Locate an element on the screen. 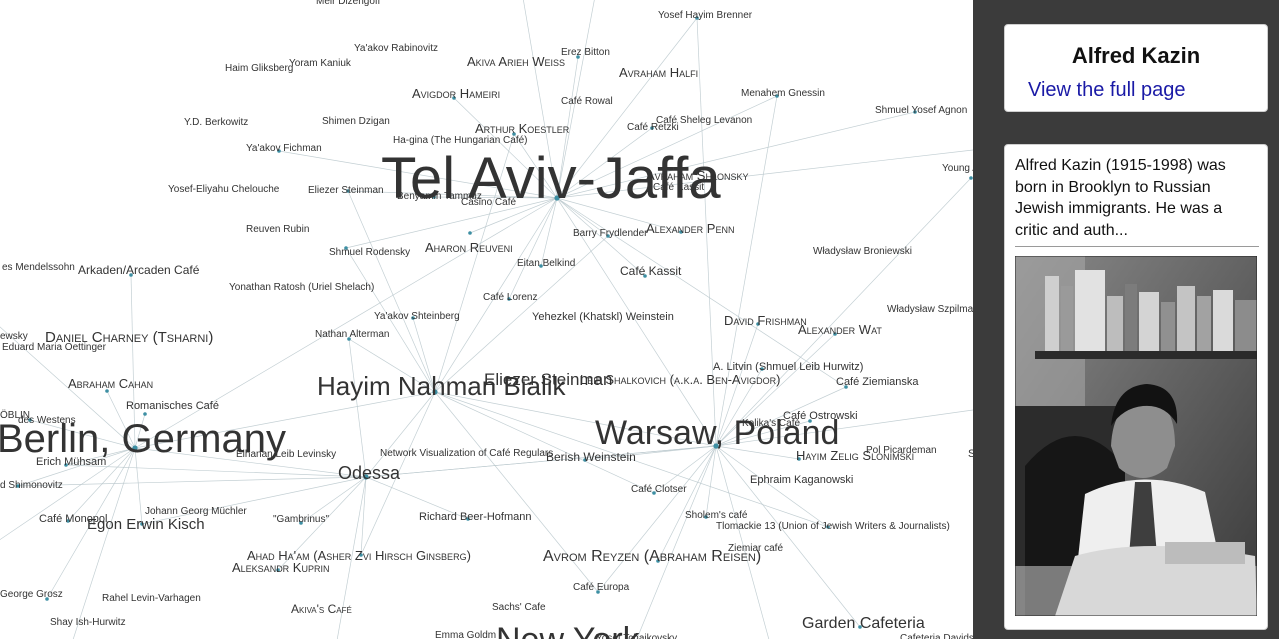 The image size is (1279, 639). node-label: Nathan Alterman is located at coordinates (352, 334).